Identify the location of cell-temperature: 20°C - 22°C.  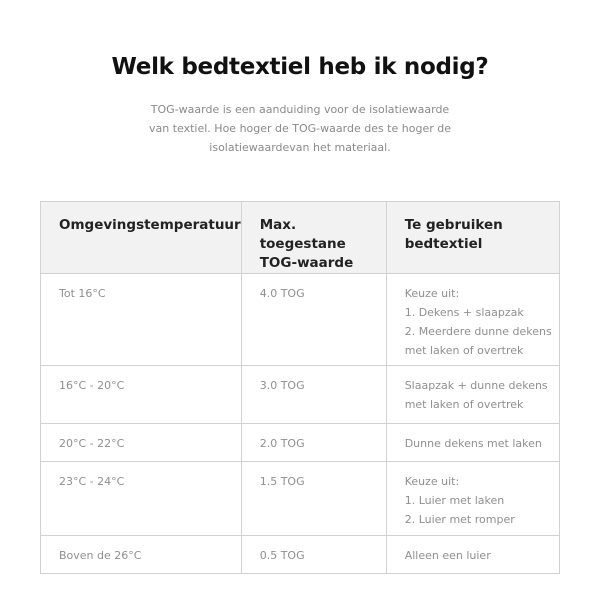
(141, 442).